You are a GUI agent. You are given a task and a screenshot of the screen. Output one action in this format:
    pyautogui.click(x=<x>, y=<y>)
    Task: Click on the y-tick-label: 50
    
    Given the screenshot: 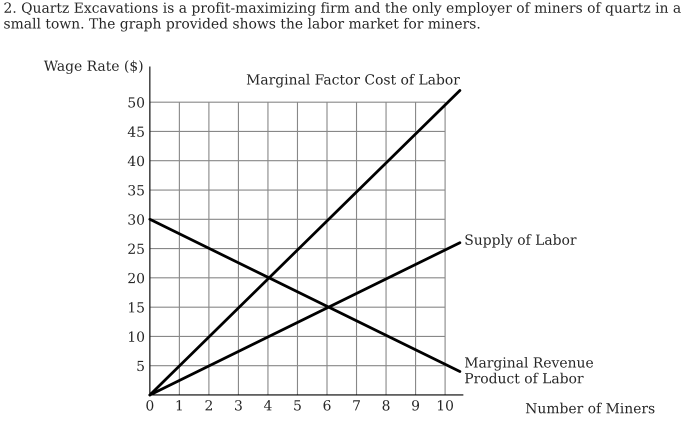 What is the action you would take?
    pyautogui.click(x=136, y=102)
    